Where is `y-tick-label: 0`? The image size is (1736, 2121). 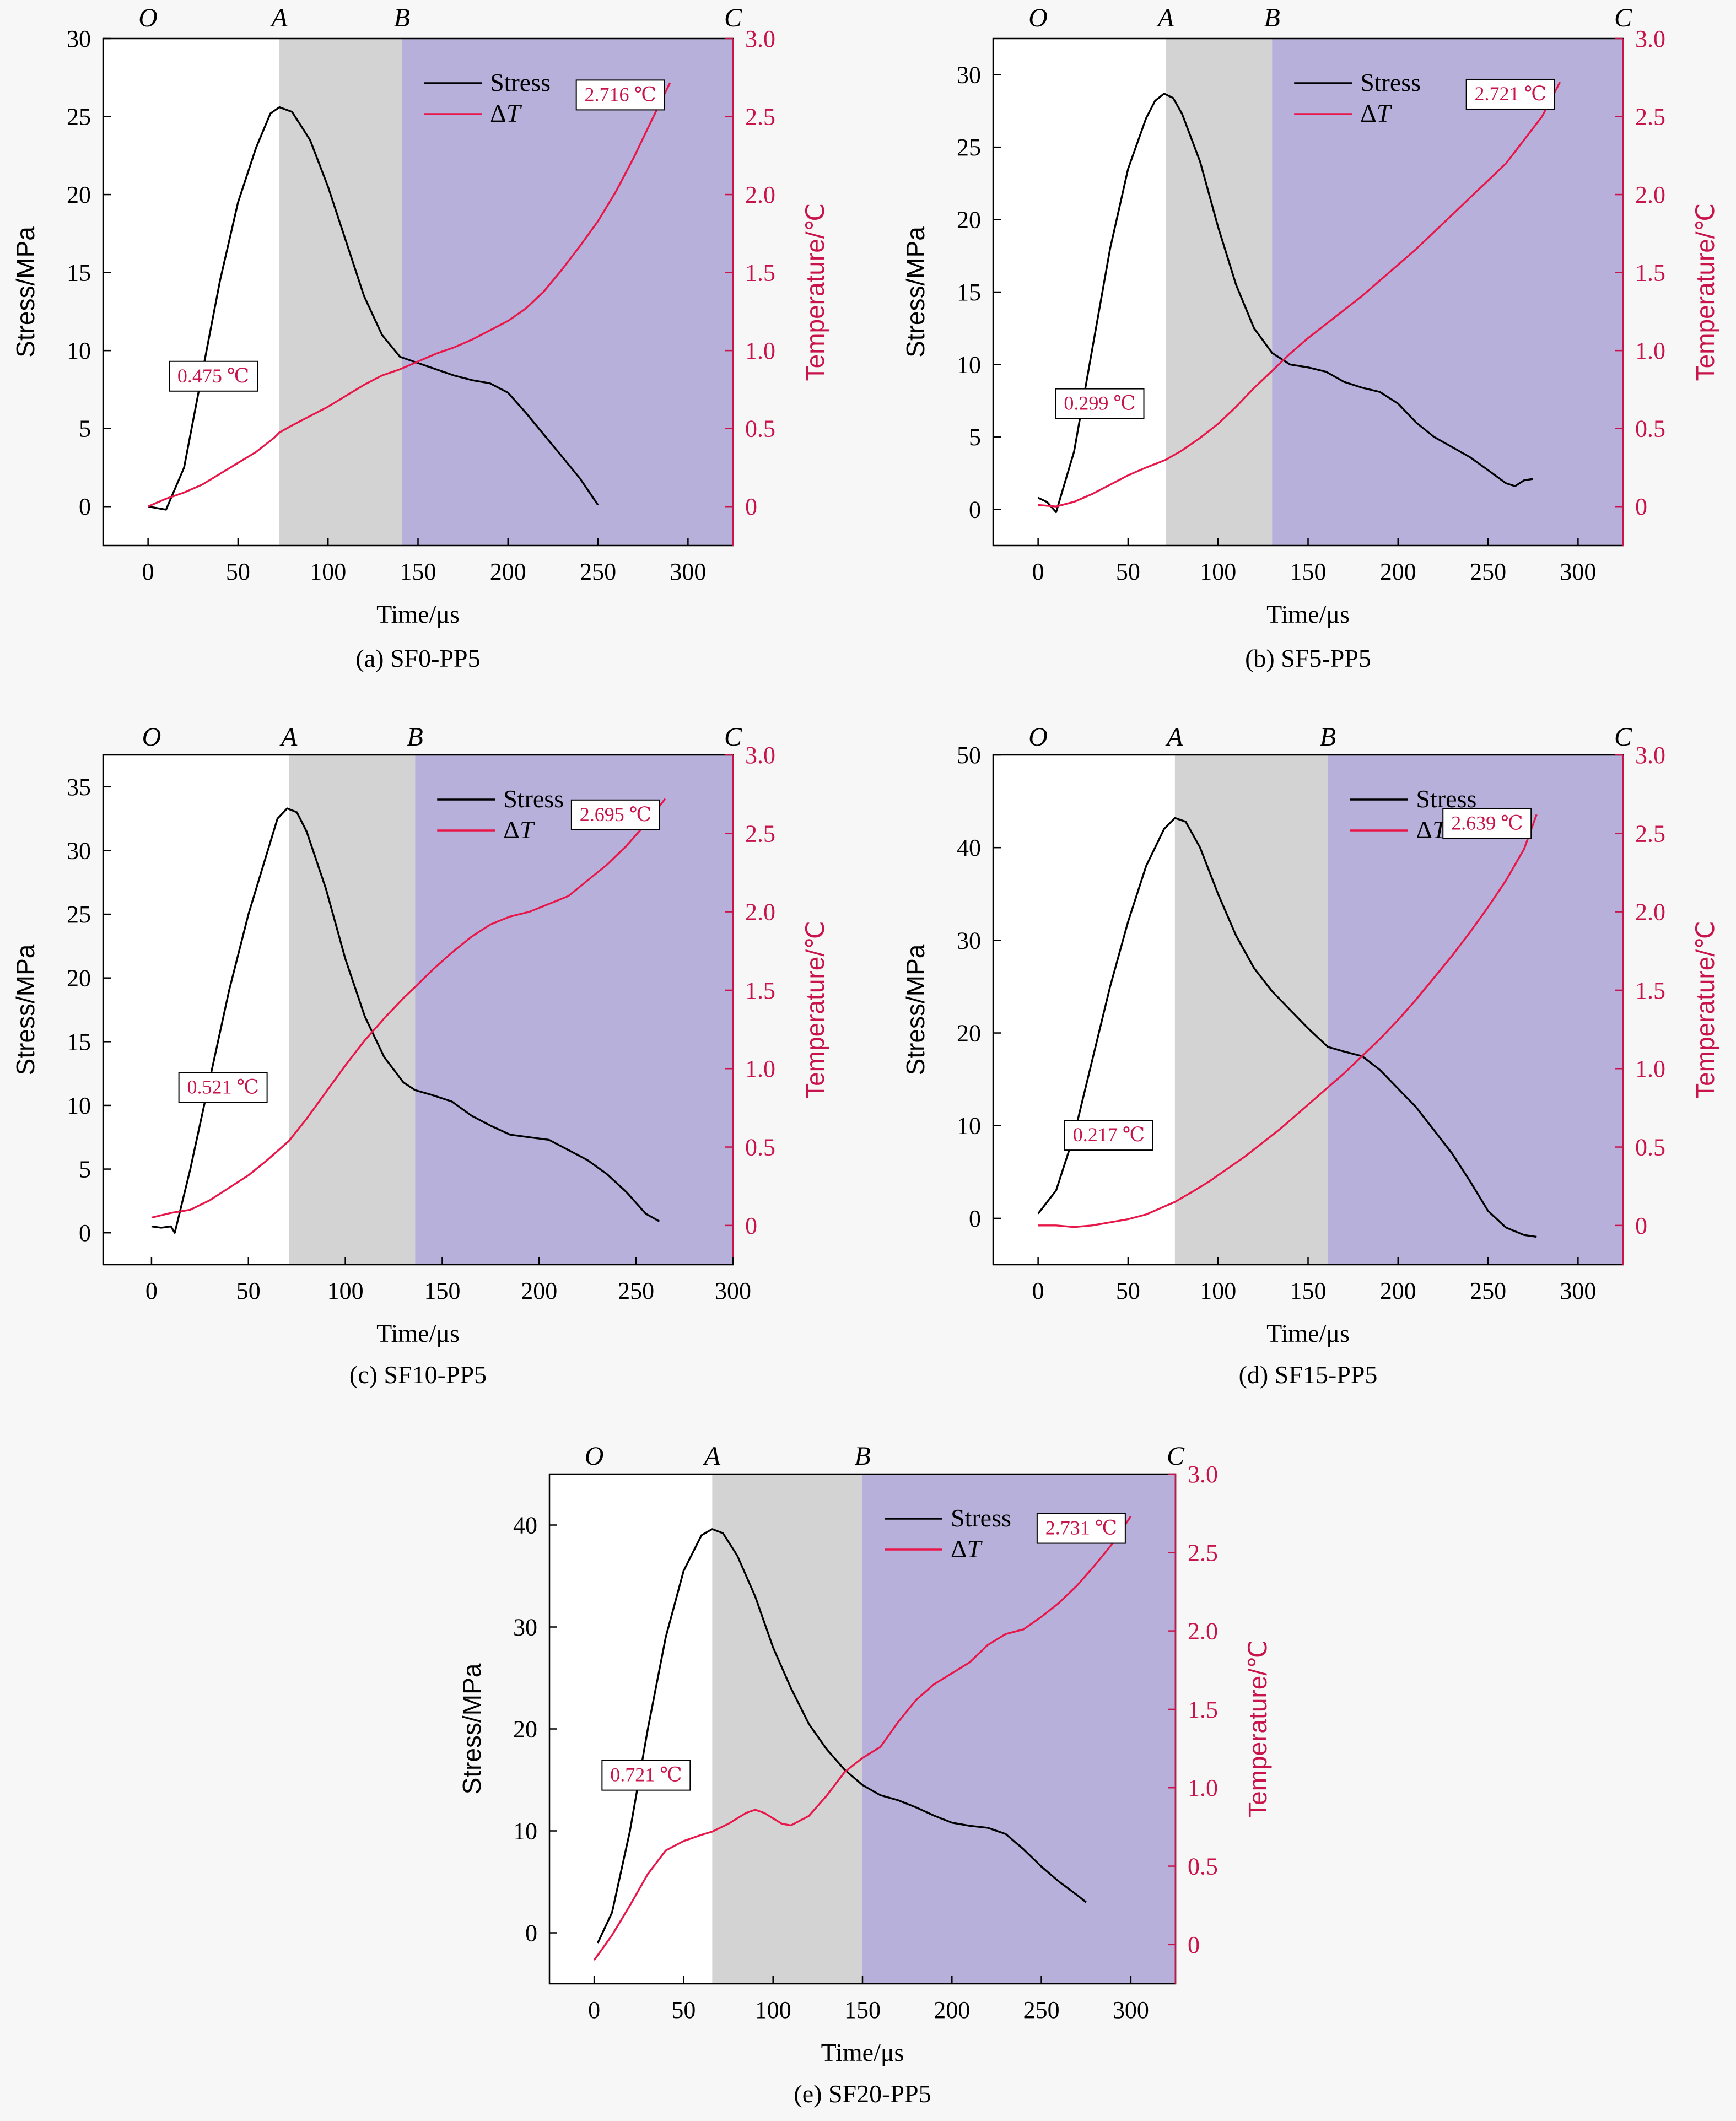
y-tick-label: 0 is located at coordinates (975, 510).